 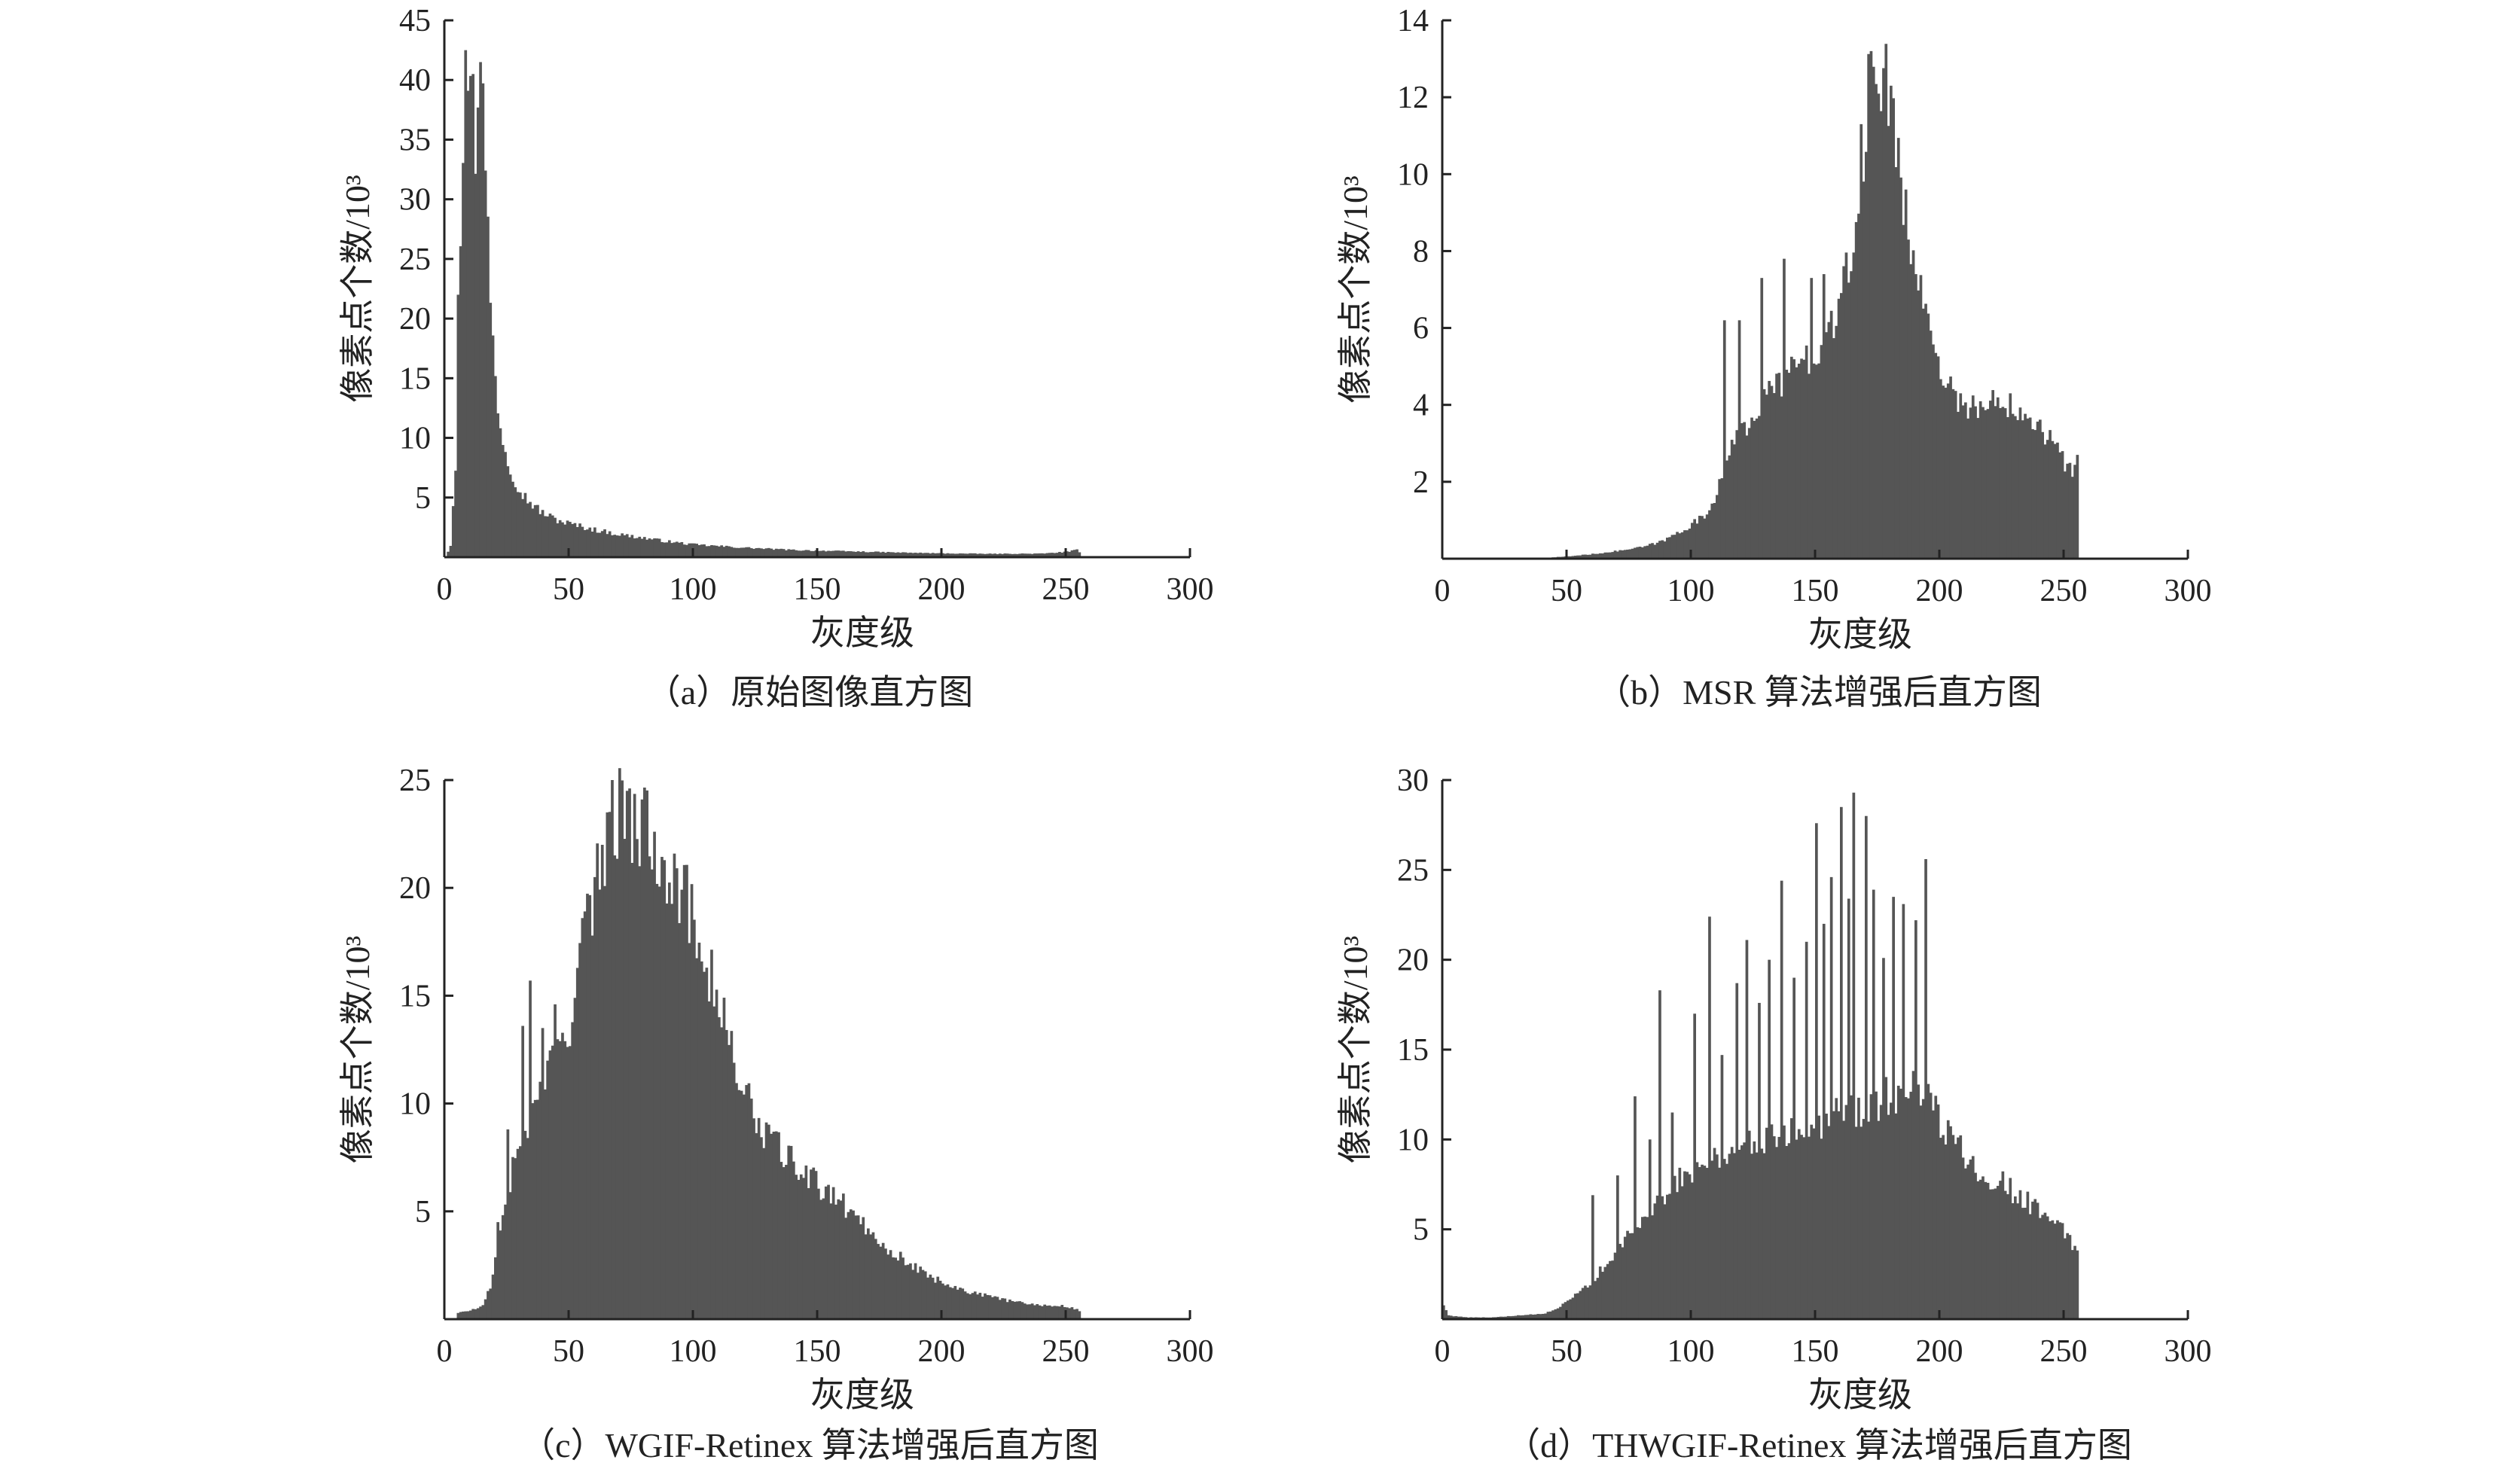 I want to click on y-tick-label: 35, so click(x=415, y=140).